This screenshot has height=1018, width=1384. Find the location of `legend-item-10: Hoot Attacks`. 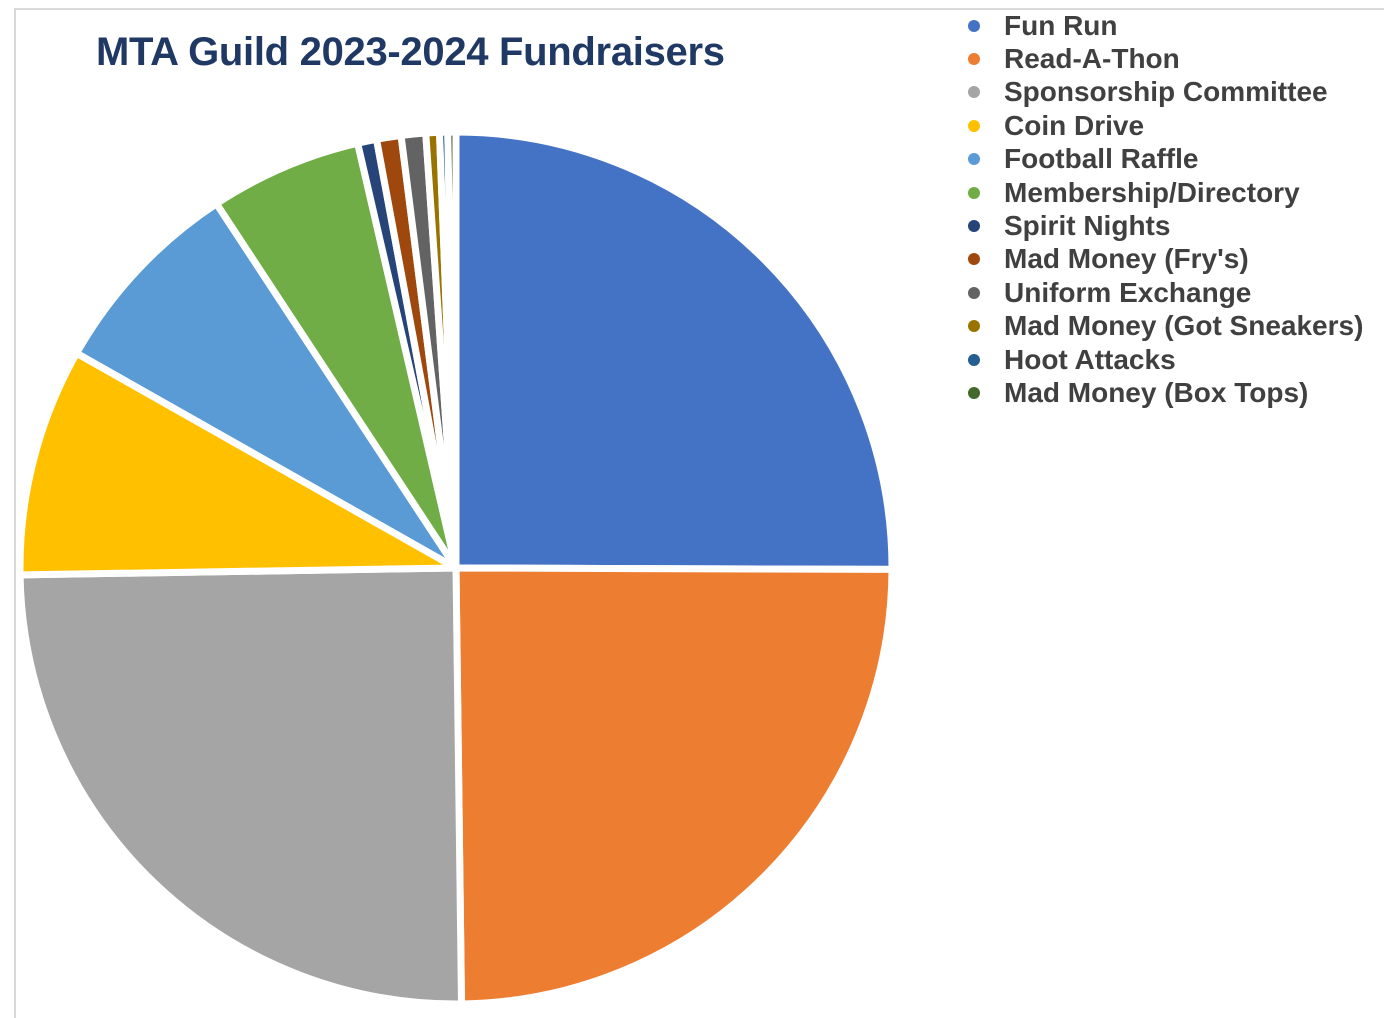

legend-item-10: Hoot Attacks is located at coordinates (1162, 359).